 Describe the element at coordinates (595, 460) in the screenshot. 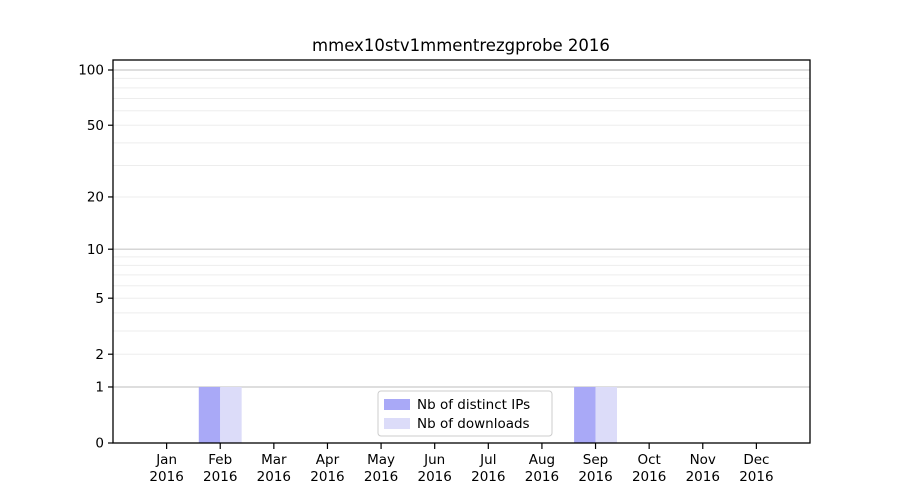

I see `x-tick-label-month-sep: Sep` at that location.